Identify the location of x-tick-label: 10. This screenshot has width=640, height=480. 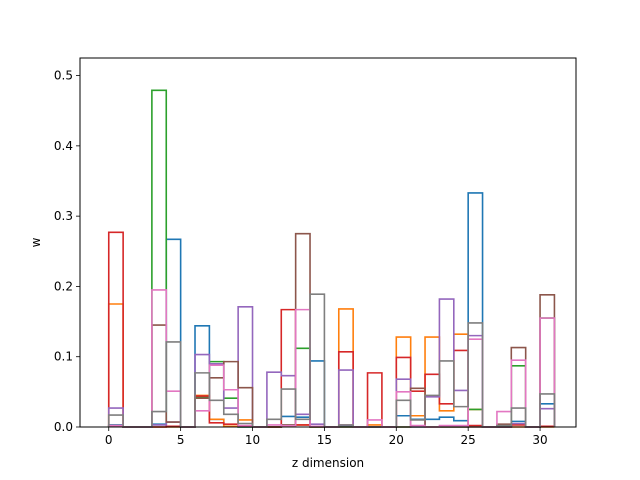
(252, 440).